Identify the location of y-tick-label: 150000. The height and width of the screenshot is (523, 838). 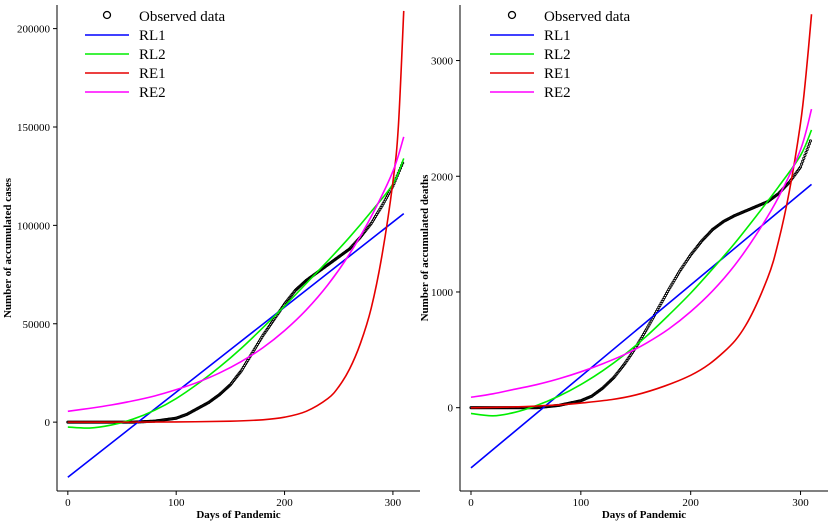
(34, 128).